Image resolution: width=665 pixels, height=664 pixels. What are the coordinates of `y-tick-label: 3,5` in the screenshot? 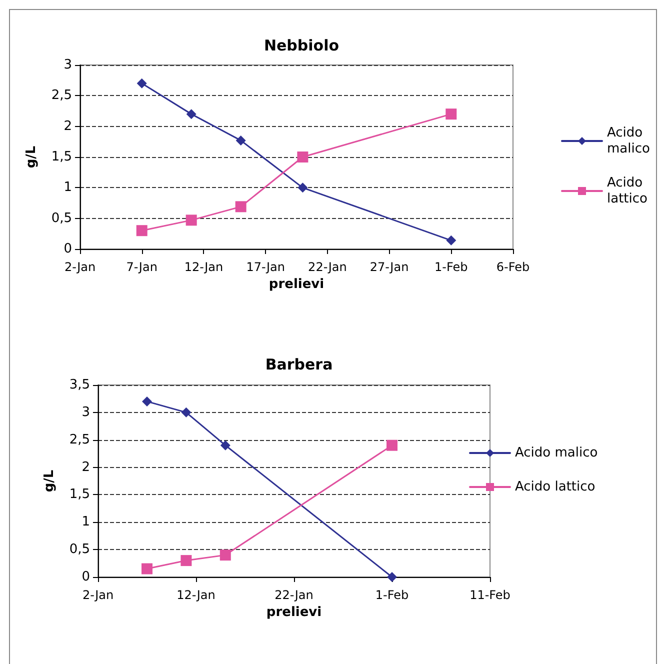 It's located at (79, 385).